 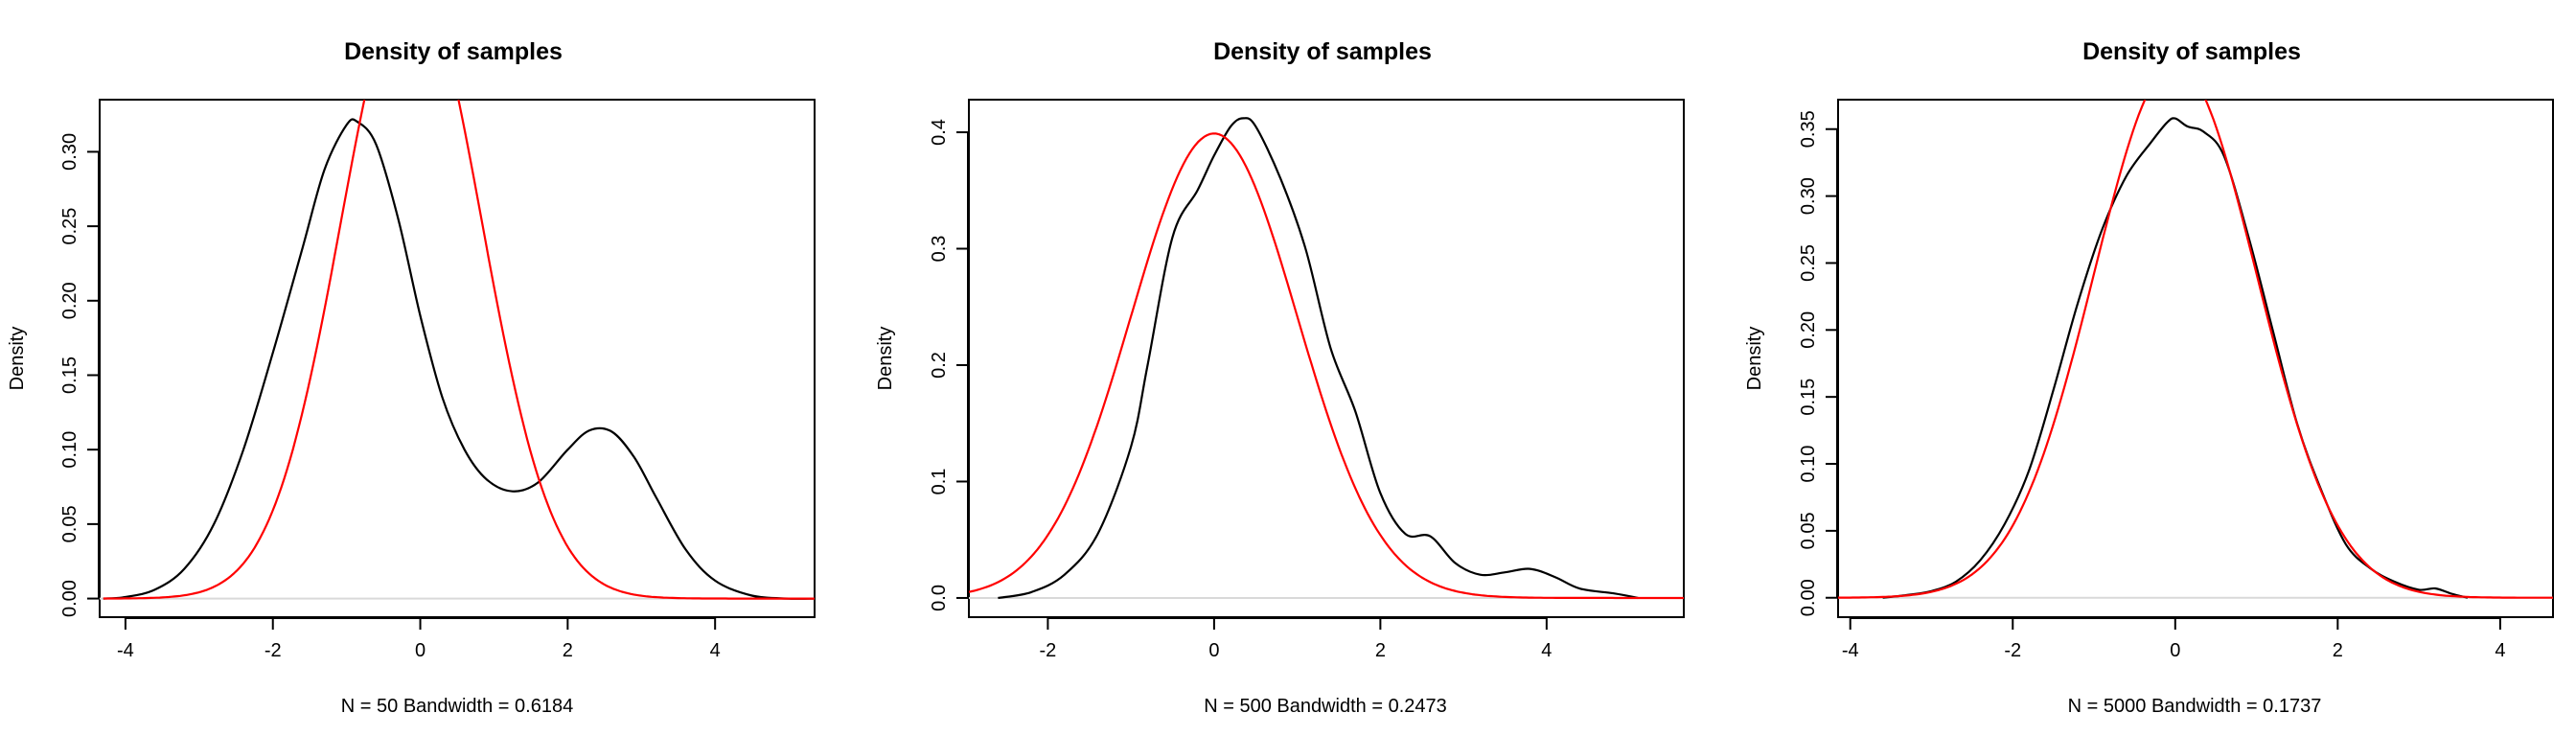 I want to click on y-tick-label: 0.4, so click(x=939, y=132).